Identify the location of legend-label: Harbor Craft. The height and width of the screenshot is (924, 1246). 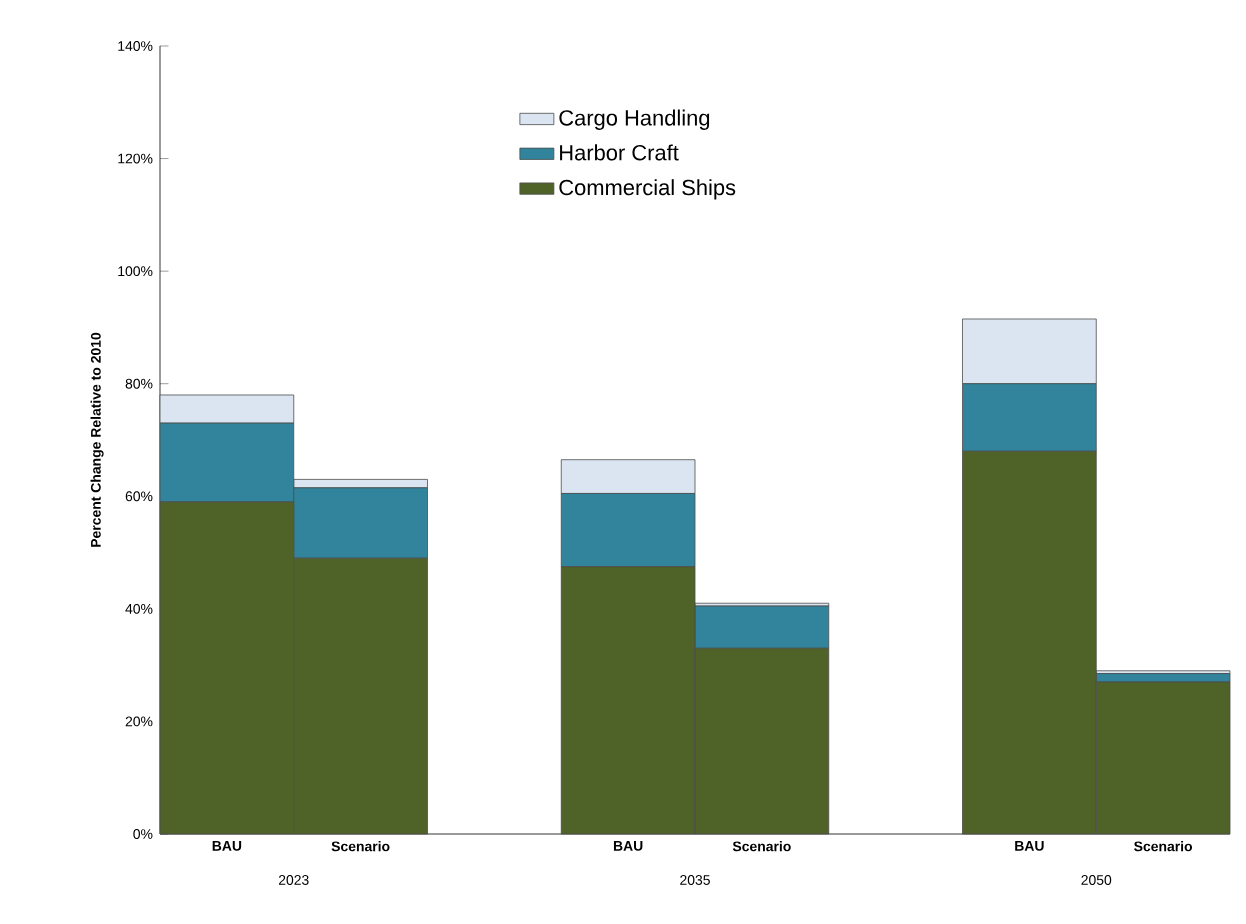
(619, 152).